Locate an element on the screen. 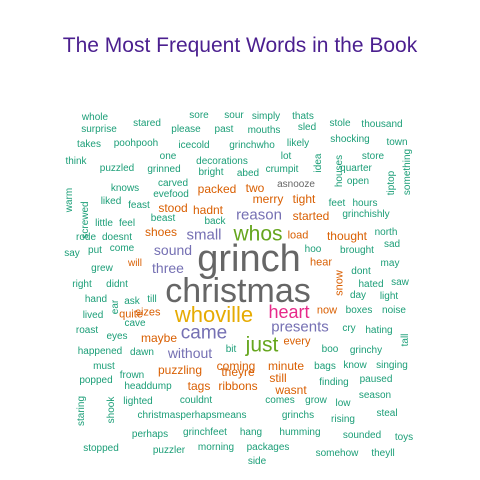  cloud-word: north is located at coordinates (386, 232).